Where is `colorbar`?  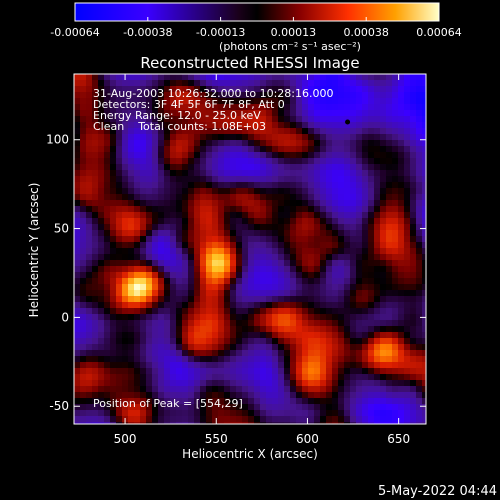
colorbar is located at coordinates (257, 12).